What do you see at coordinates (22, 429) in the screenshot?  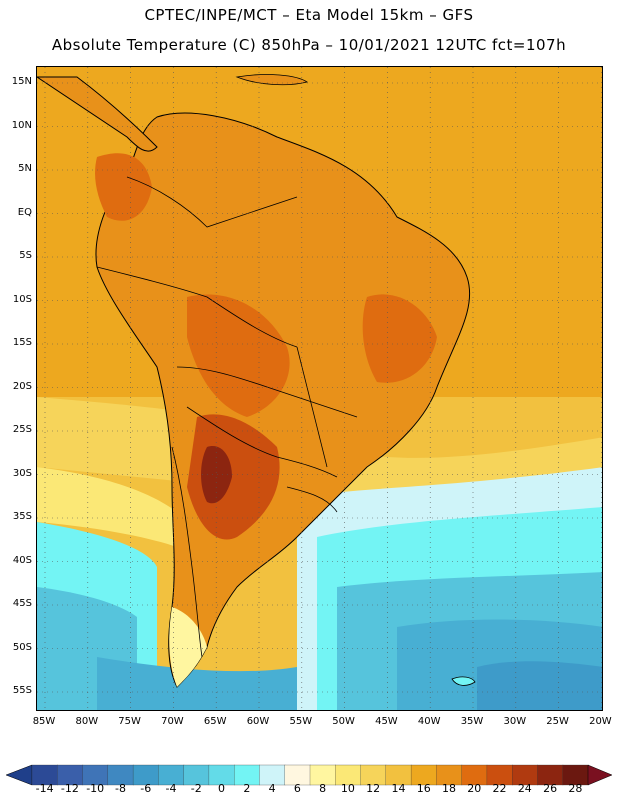 I see `latitude-label: 25S` at bounding box center [22, 429].